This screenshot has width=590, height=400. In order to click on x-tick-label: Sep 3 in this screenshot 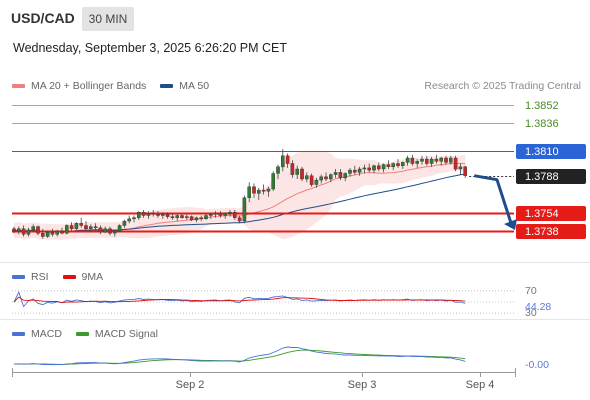, I will do `click(362, 385)`.